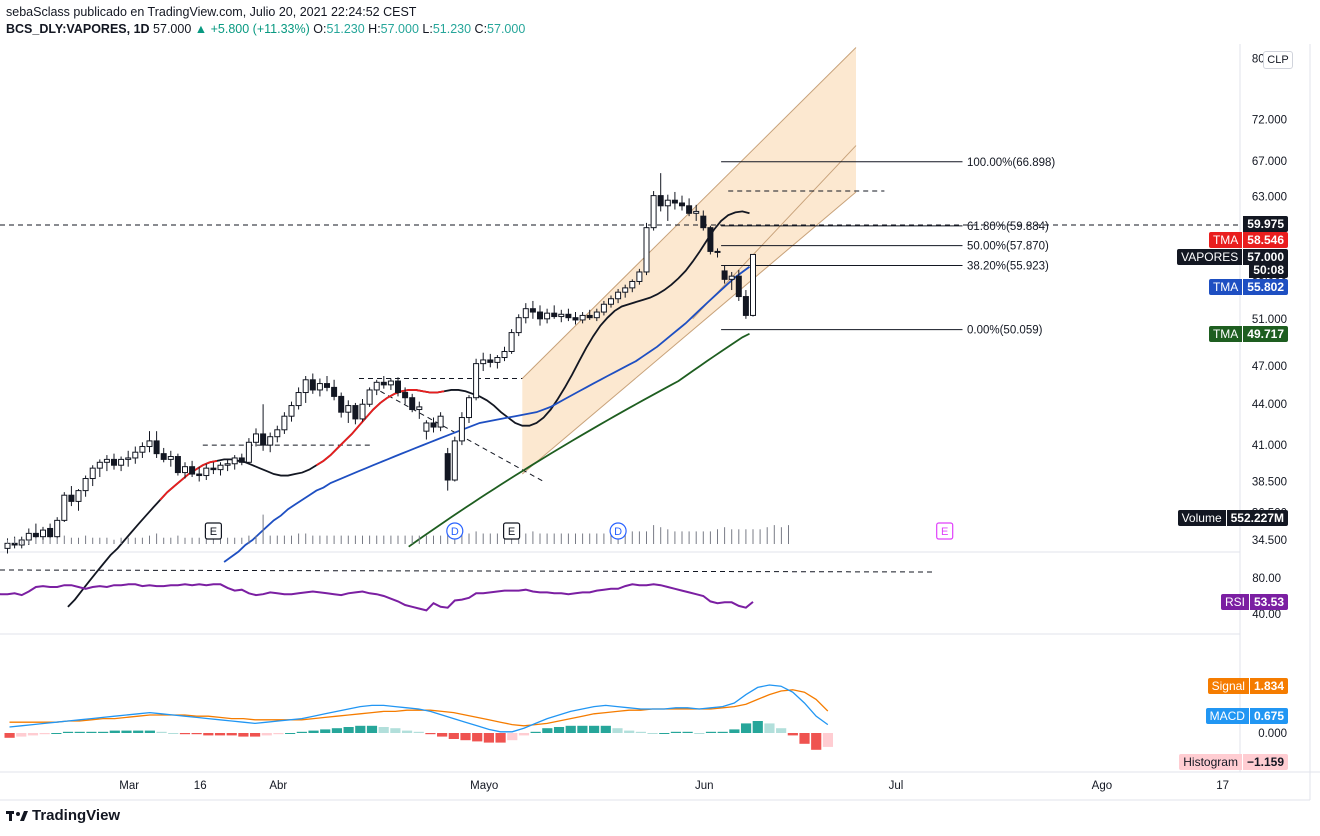  Describe the element at coordinates (213, 532) in the screenshot. I see `event-marker-label: E` at that location.